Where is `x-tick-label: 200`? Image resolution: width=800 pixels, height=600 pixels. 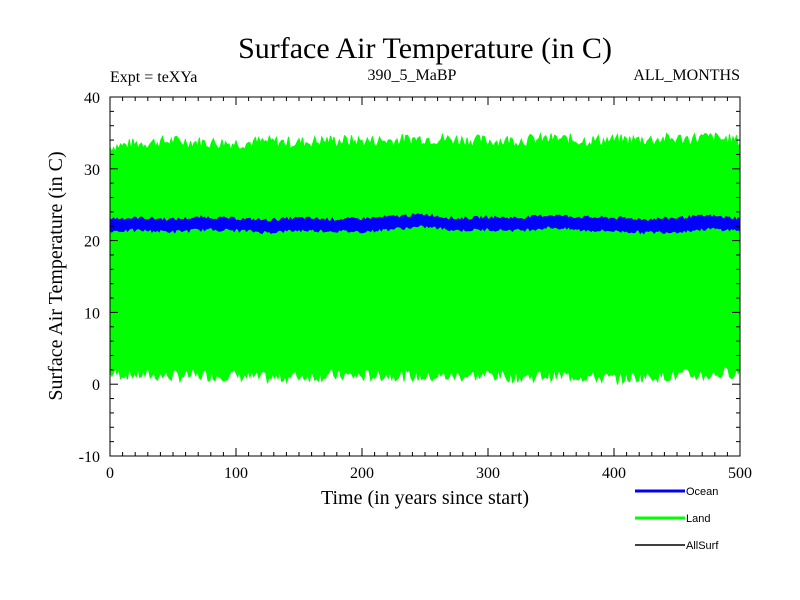 x-tick-label: 200 is located at coordinates (362, 473).